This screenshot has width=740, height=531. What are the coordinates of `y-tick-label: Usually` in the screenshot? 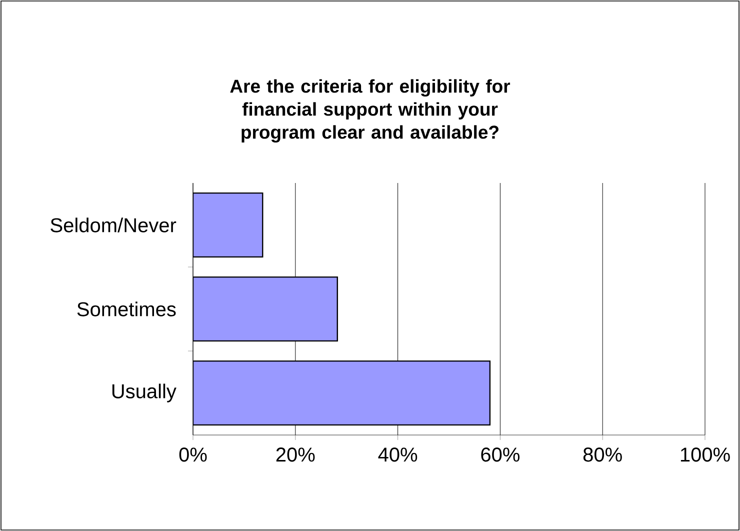 It's located at (144, 393).